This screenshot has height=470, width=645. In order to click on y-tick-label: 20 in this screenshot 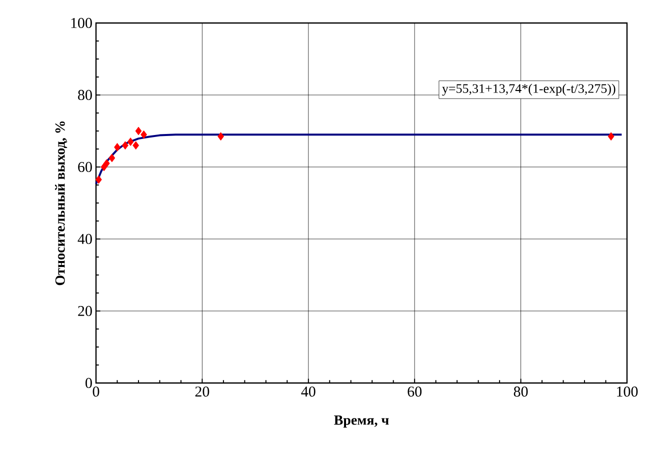, I will do `click(85, 311)`.